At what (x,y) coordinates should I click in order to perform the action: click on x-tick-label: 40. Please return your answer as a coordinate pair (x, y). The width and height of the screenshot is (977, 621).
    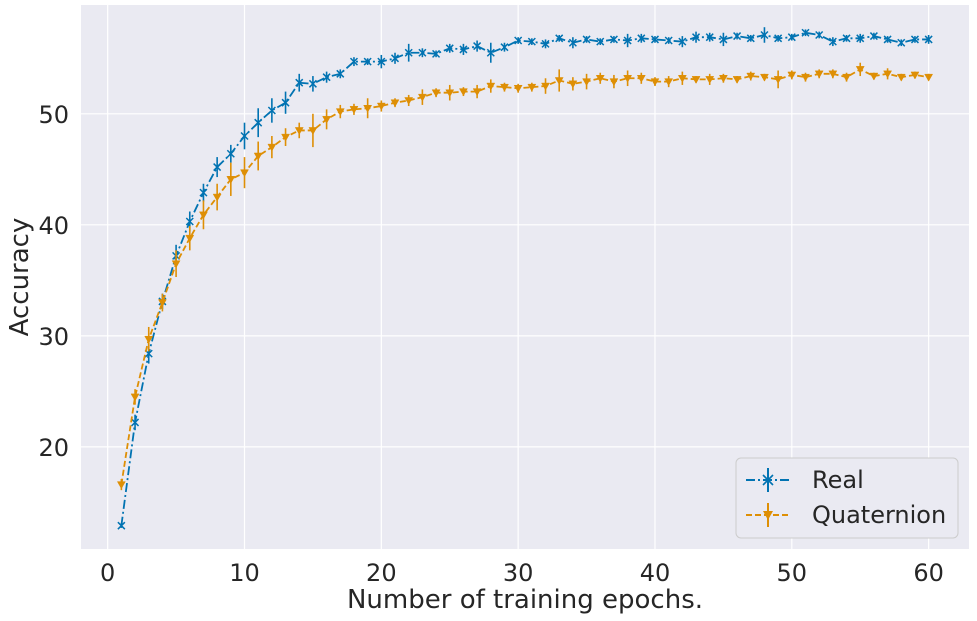
    Looking at the image, I should click on (655, 573).